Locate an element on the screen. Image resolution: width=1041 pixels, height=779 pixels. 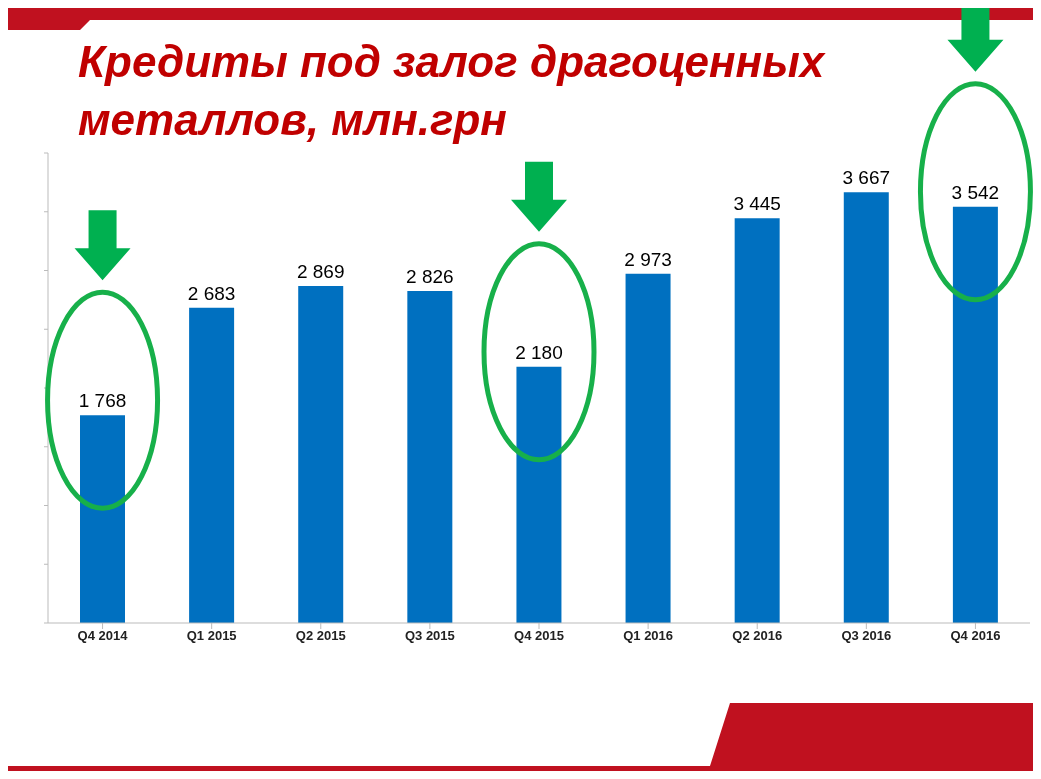
data-label: 2 869 is located at coordinates (320, 271).